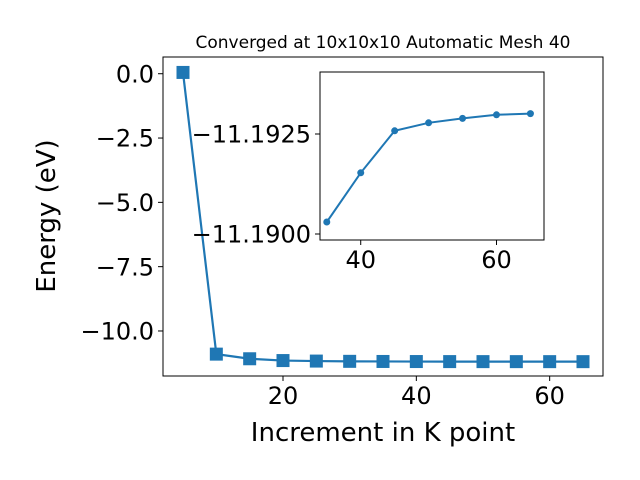 The height and width of the screenshot is (480, 640). I want to click on inset-y-ticks: −11.1925 −11.1900, so click(256, 185).